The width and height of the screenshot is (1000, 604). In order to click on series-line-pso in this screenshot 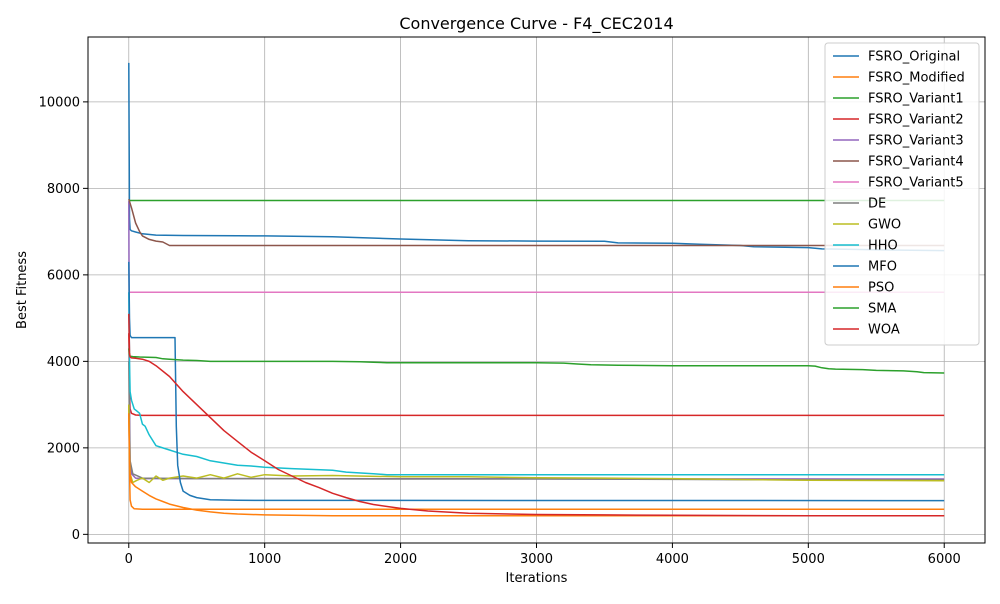, I will do `click(536, 465)`.